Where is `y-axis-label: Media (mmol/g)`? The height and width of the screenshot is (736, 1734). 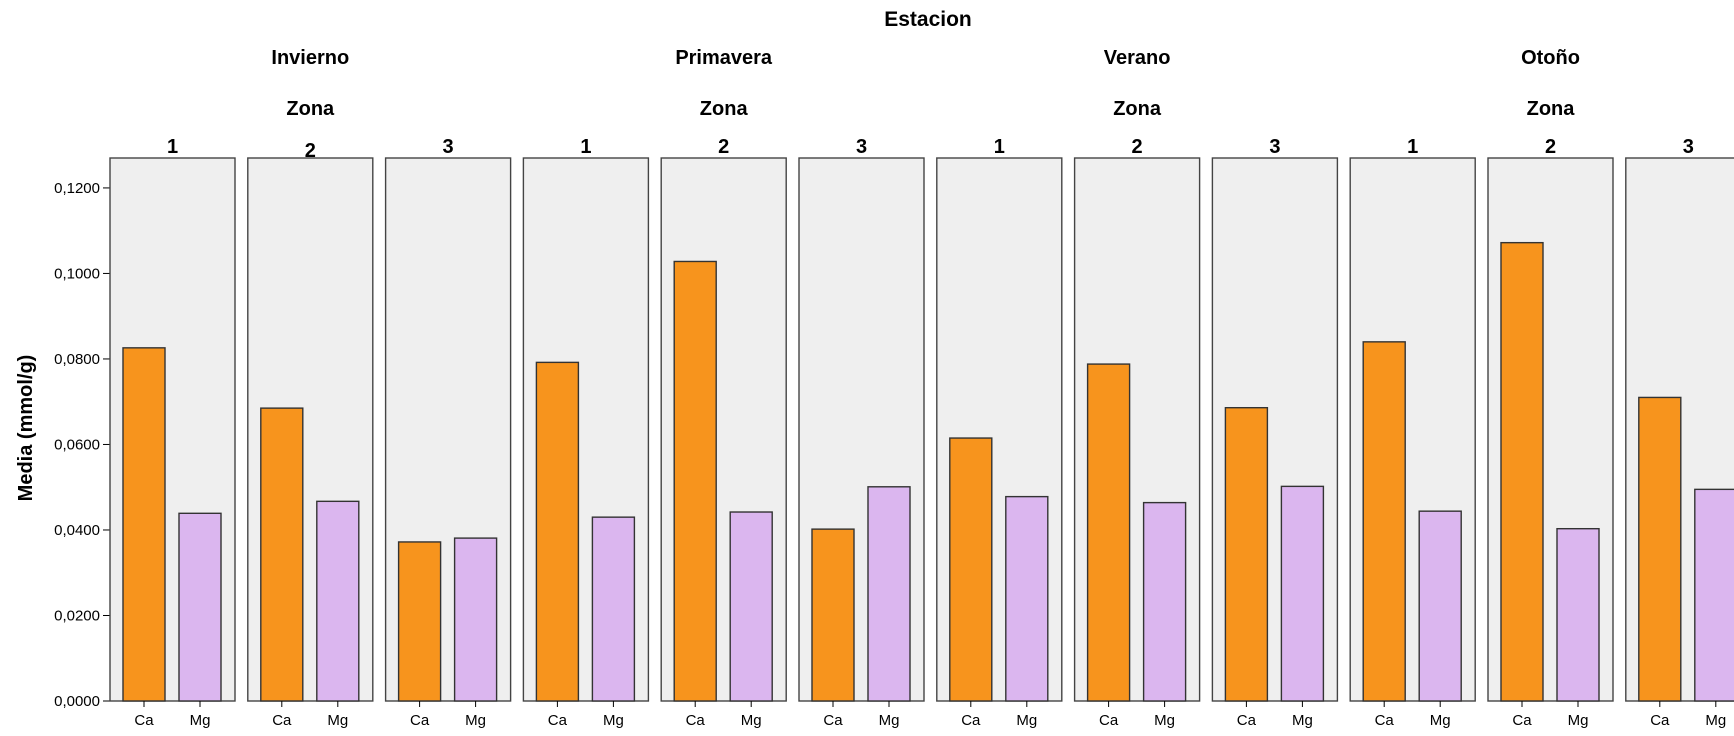
y-axis-label: Media (mmol/g) is located at coordinates (26, 428).